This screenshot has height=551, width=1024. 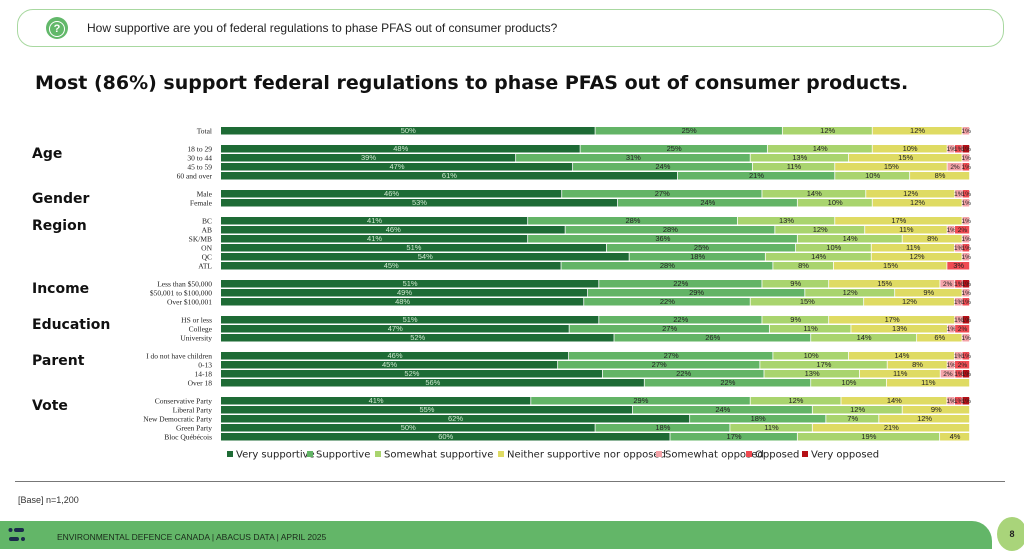 I want to click on group-label-income: Income, so click(x=60, y=289).